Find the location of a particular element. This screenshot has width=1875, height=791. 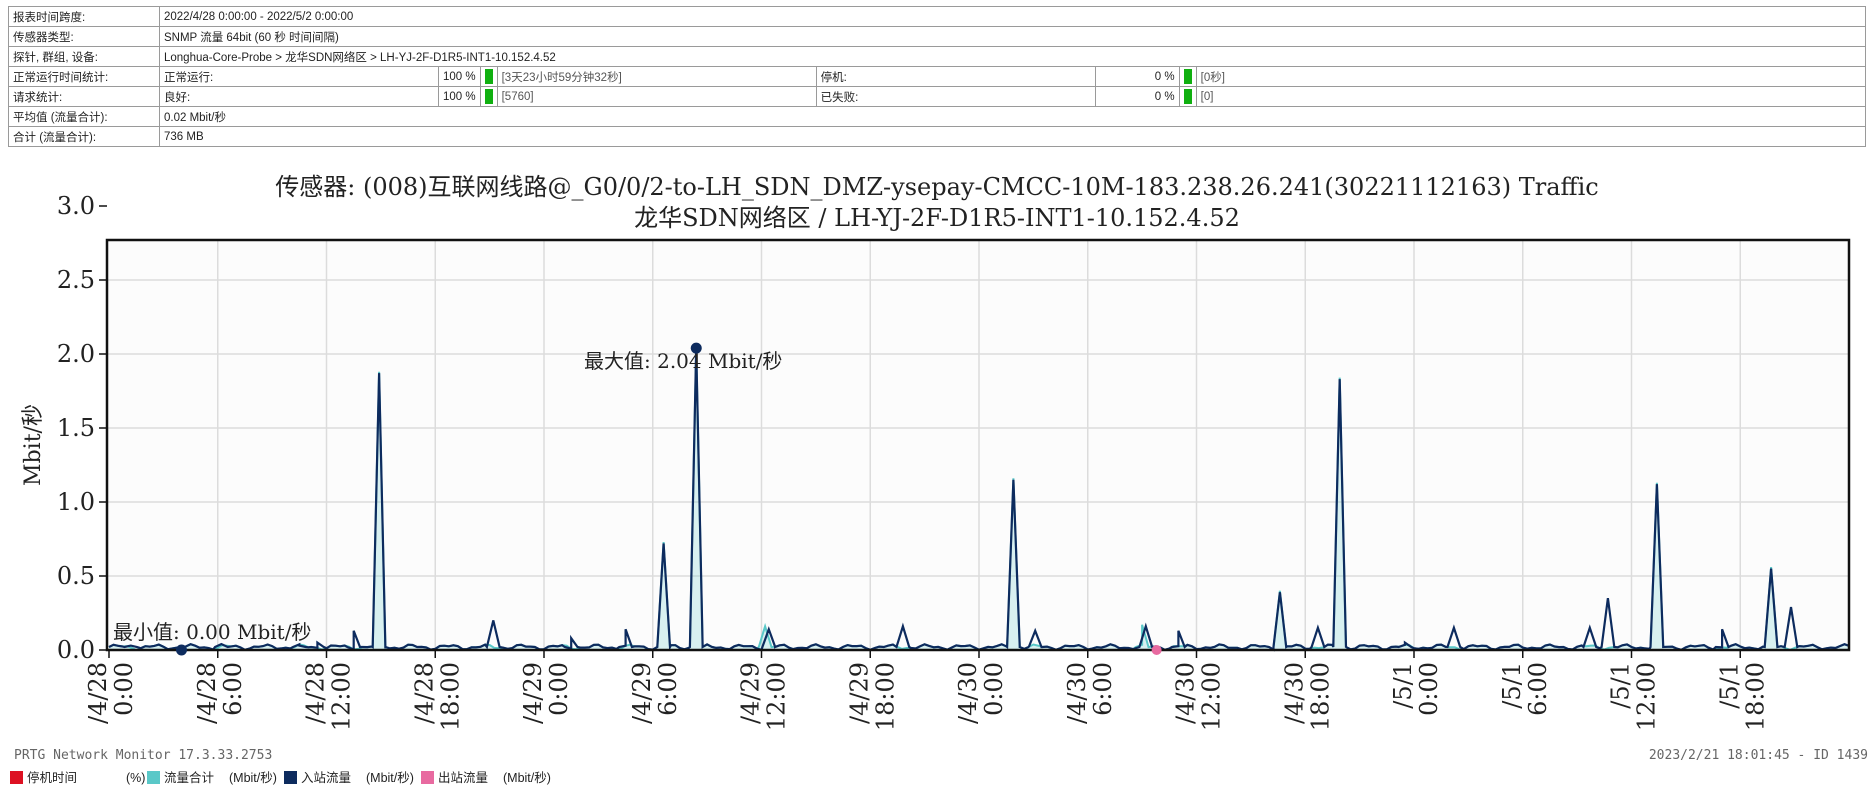

legend-label: 流量合计 is located at coordinates (189, 777).